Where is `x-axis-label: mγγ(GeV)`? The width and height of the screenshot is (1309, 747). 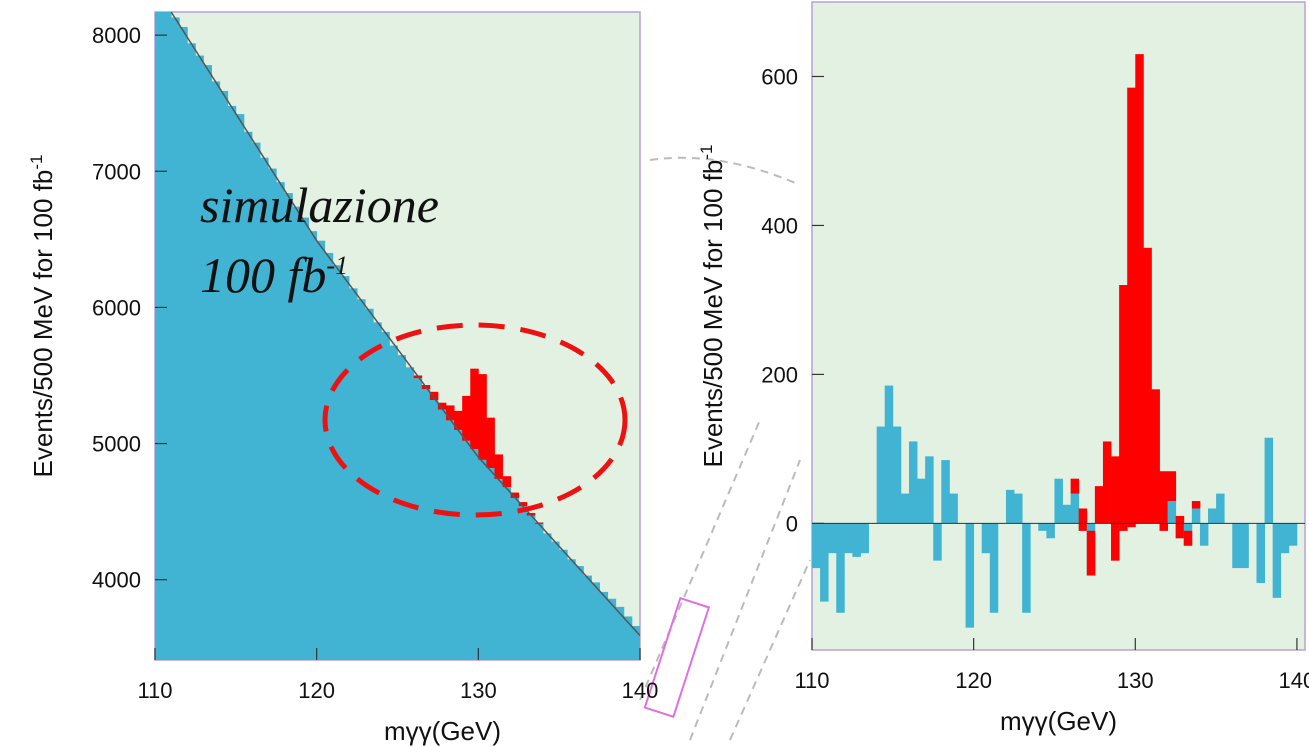
x-axis-label: mγγ(GeV) is located at coordinates (1058, 721).